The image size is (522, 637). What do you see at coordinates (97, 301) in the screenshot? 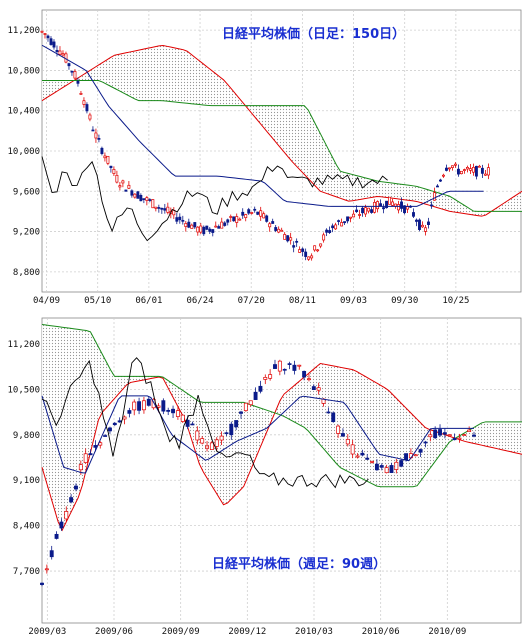
I see `x-tick-label: 05/10` at bounding box center [97, 301].